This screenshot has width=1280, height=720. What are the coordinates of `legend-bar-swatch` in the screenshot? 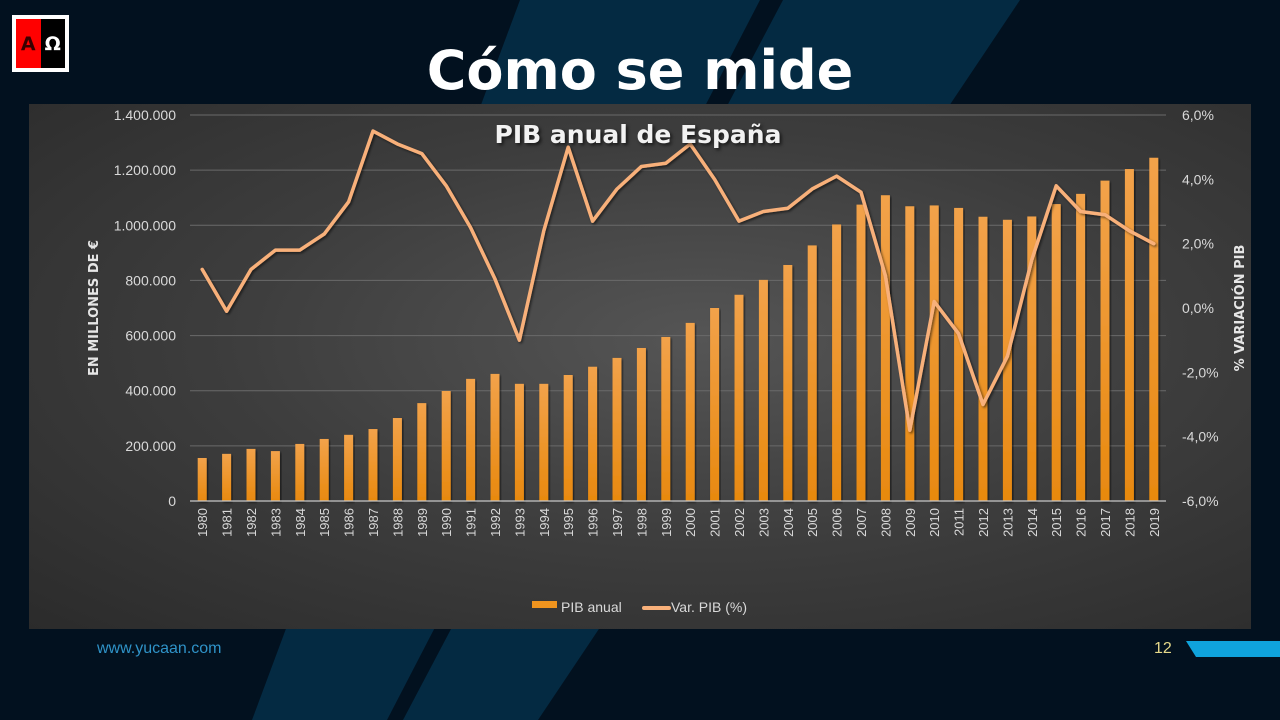 It's located at (544, 604).